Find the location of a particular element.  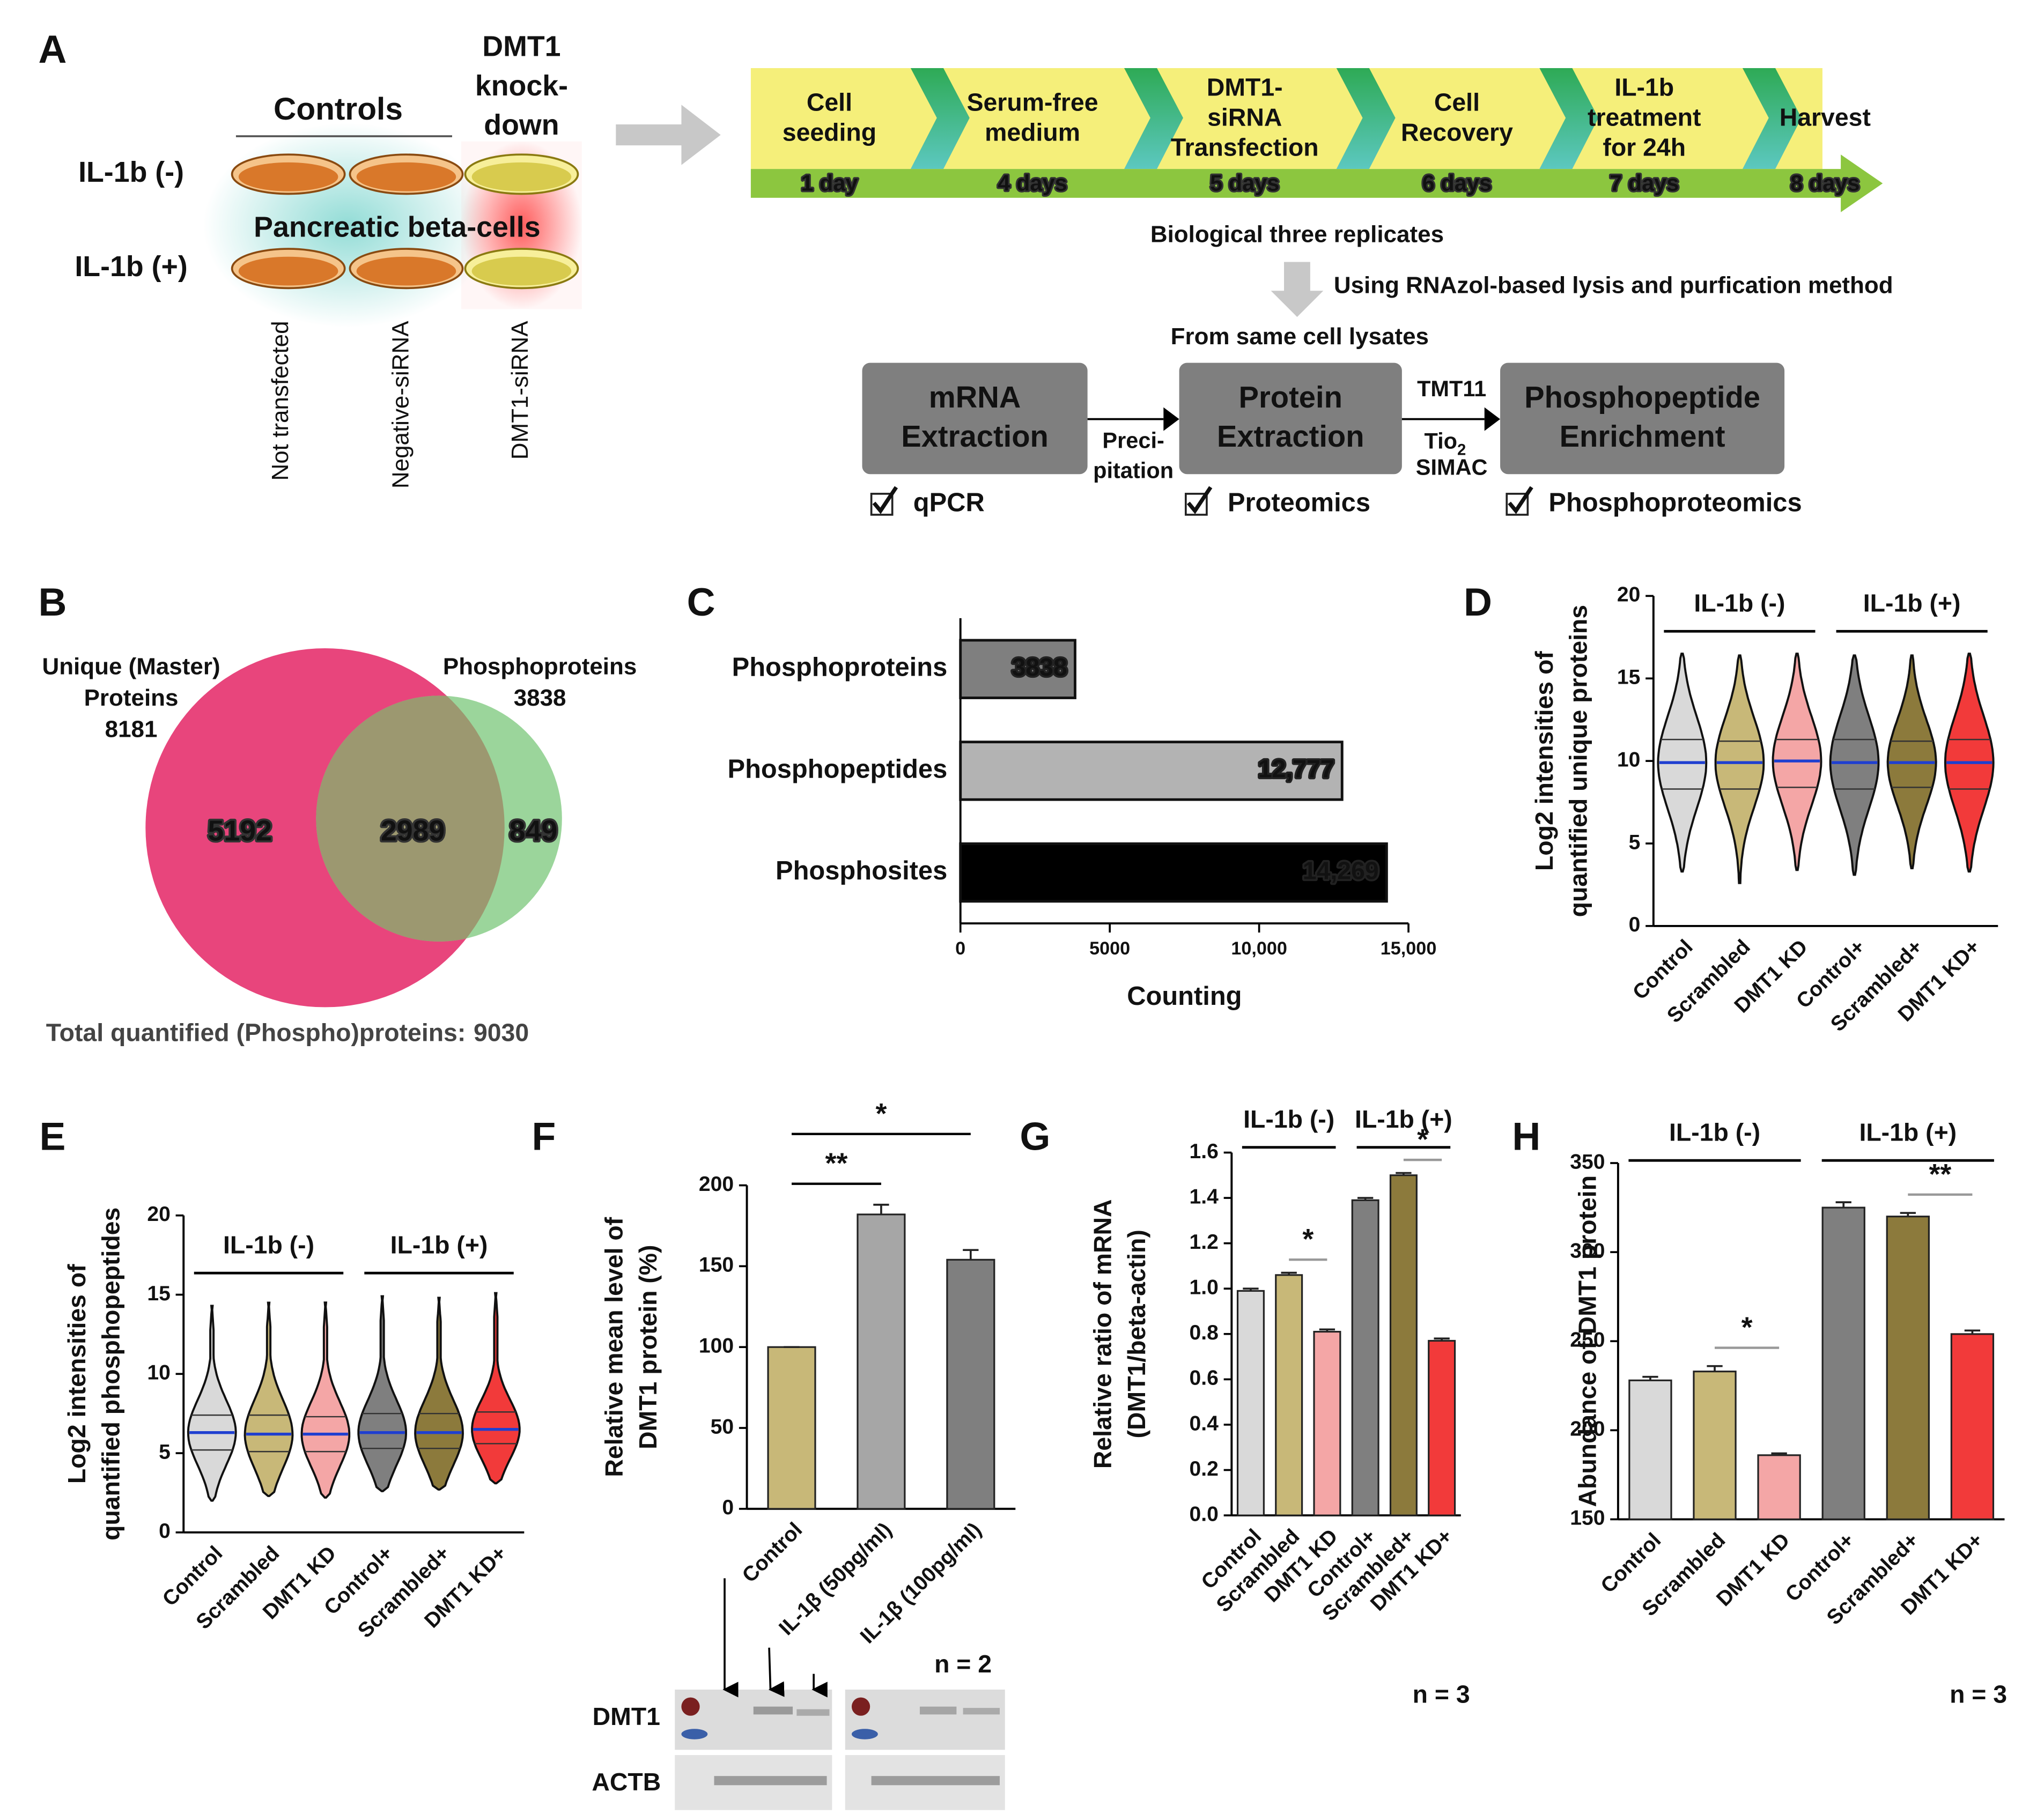

process-title: Phosphopeptide is located at coordinates (1642, 397).